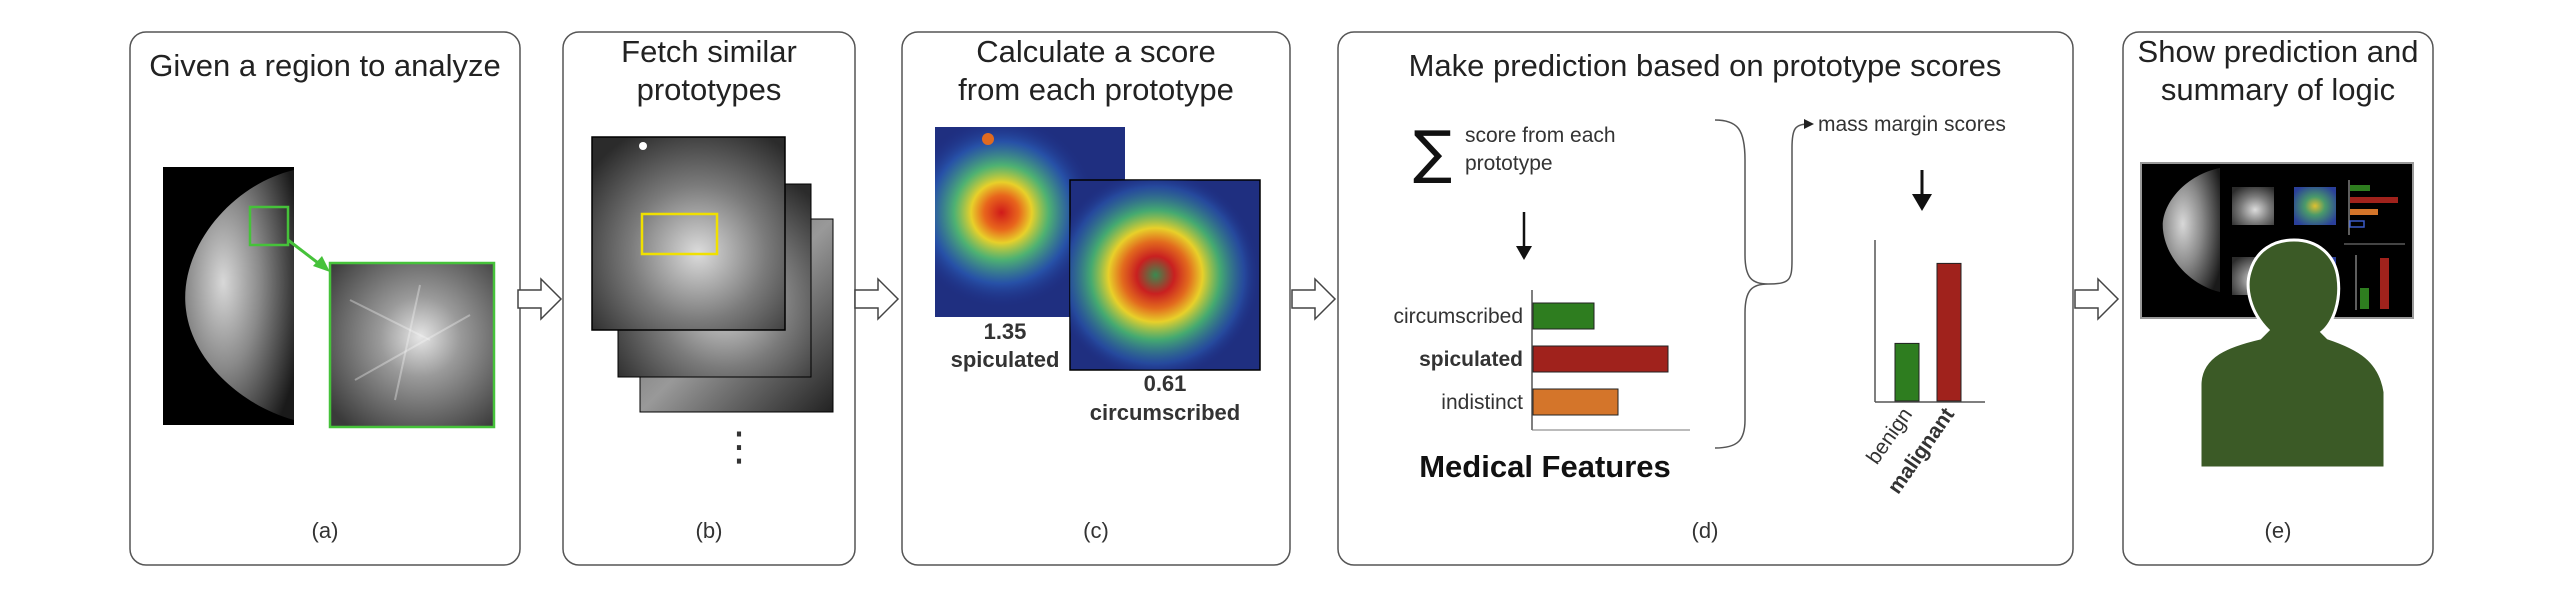 The image size is (2556, 600). I want to click on panel-e-title-line-1: Show prediction and, so click(2278, 51).